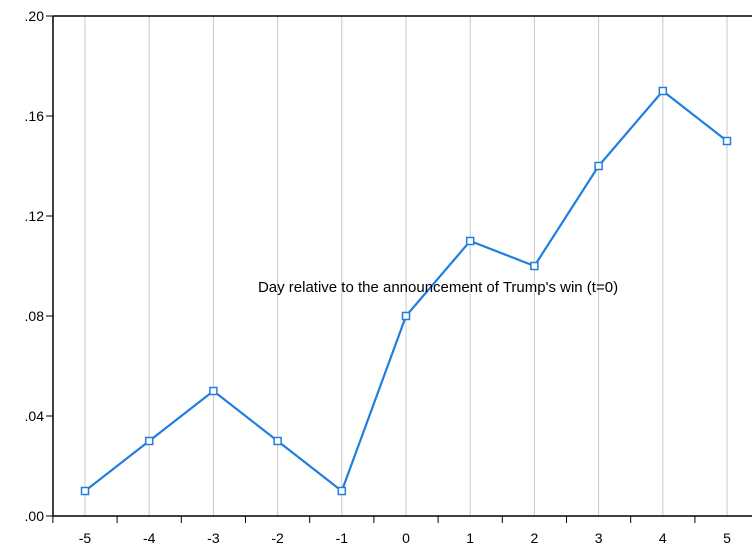 Image resolution: width=752 pixels, height=557 pixels. I want to click on x-tick-label-1: -4, so click(149, 538).